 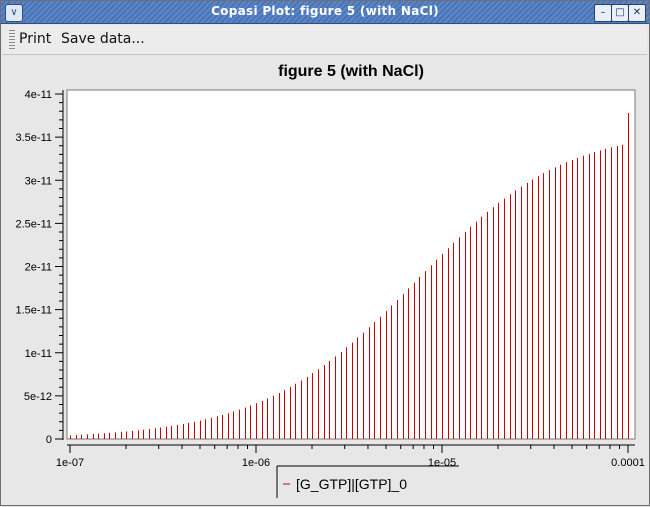 What do you see at coordinates (35, 39) in the screenshot?
I see `print-button: Print` at bounding box center [35, 39].